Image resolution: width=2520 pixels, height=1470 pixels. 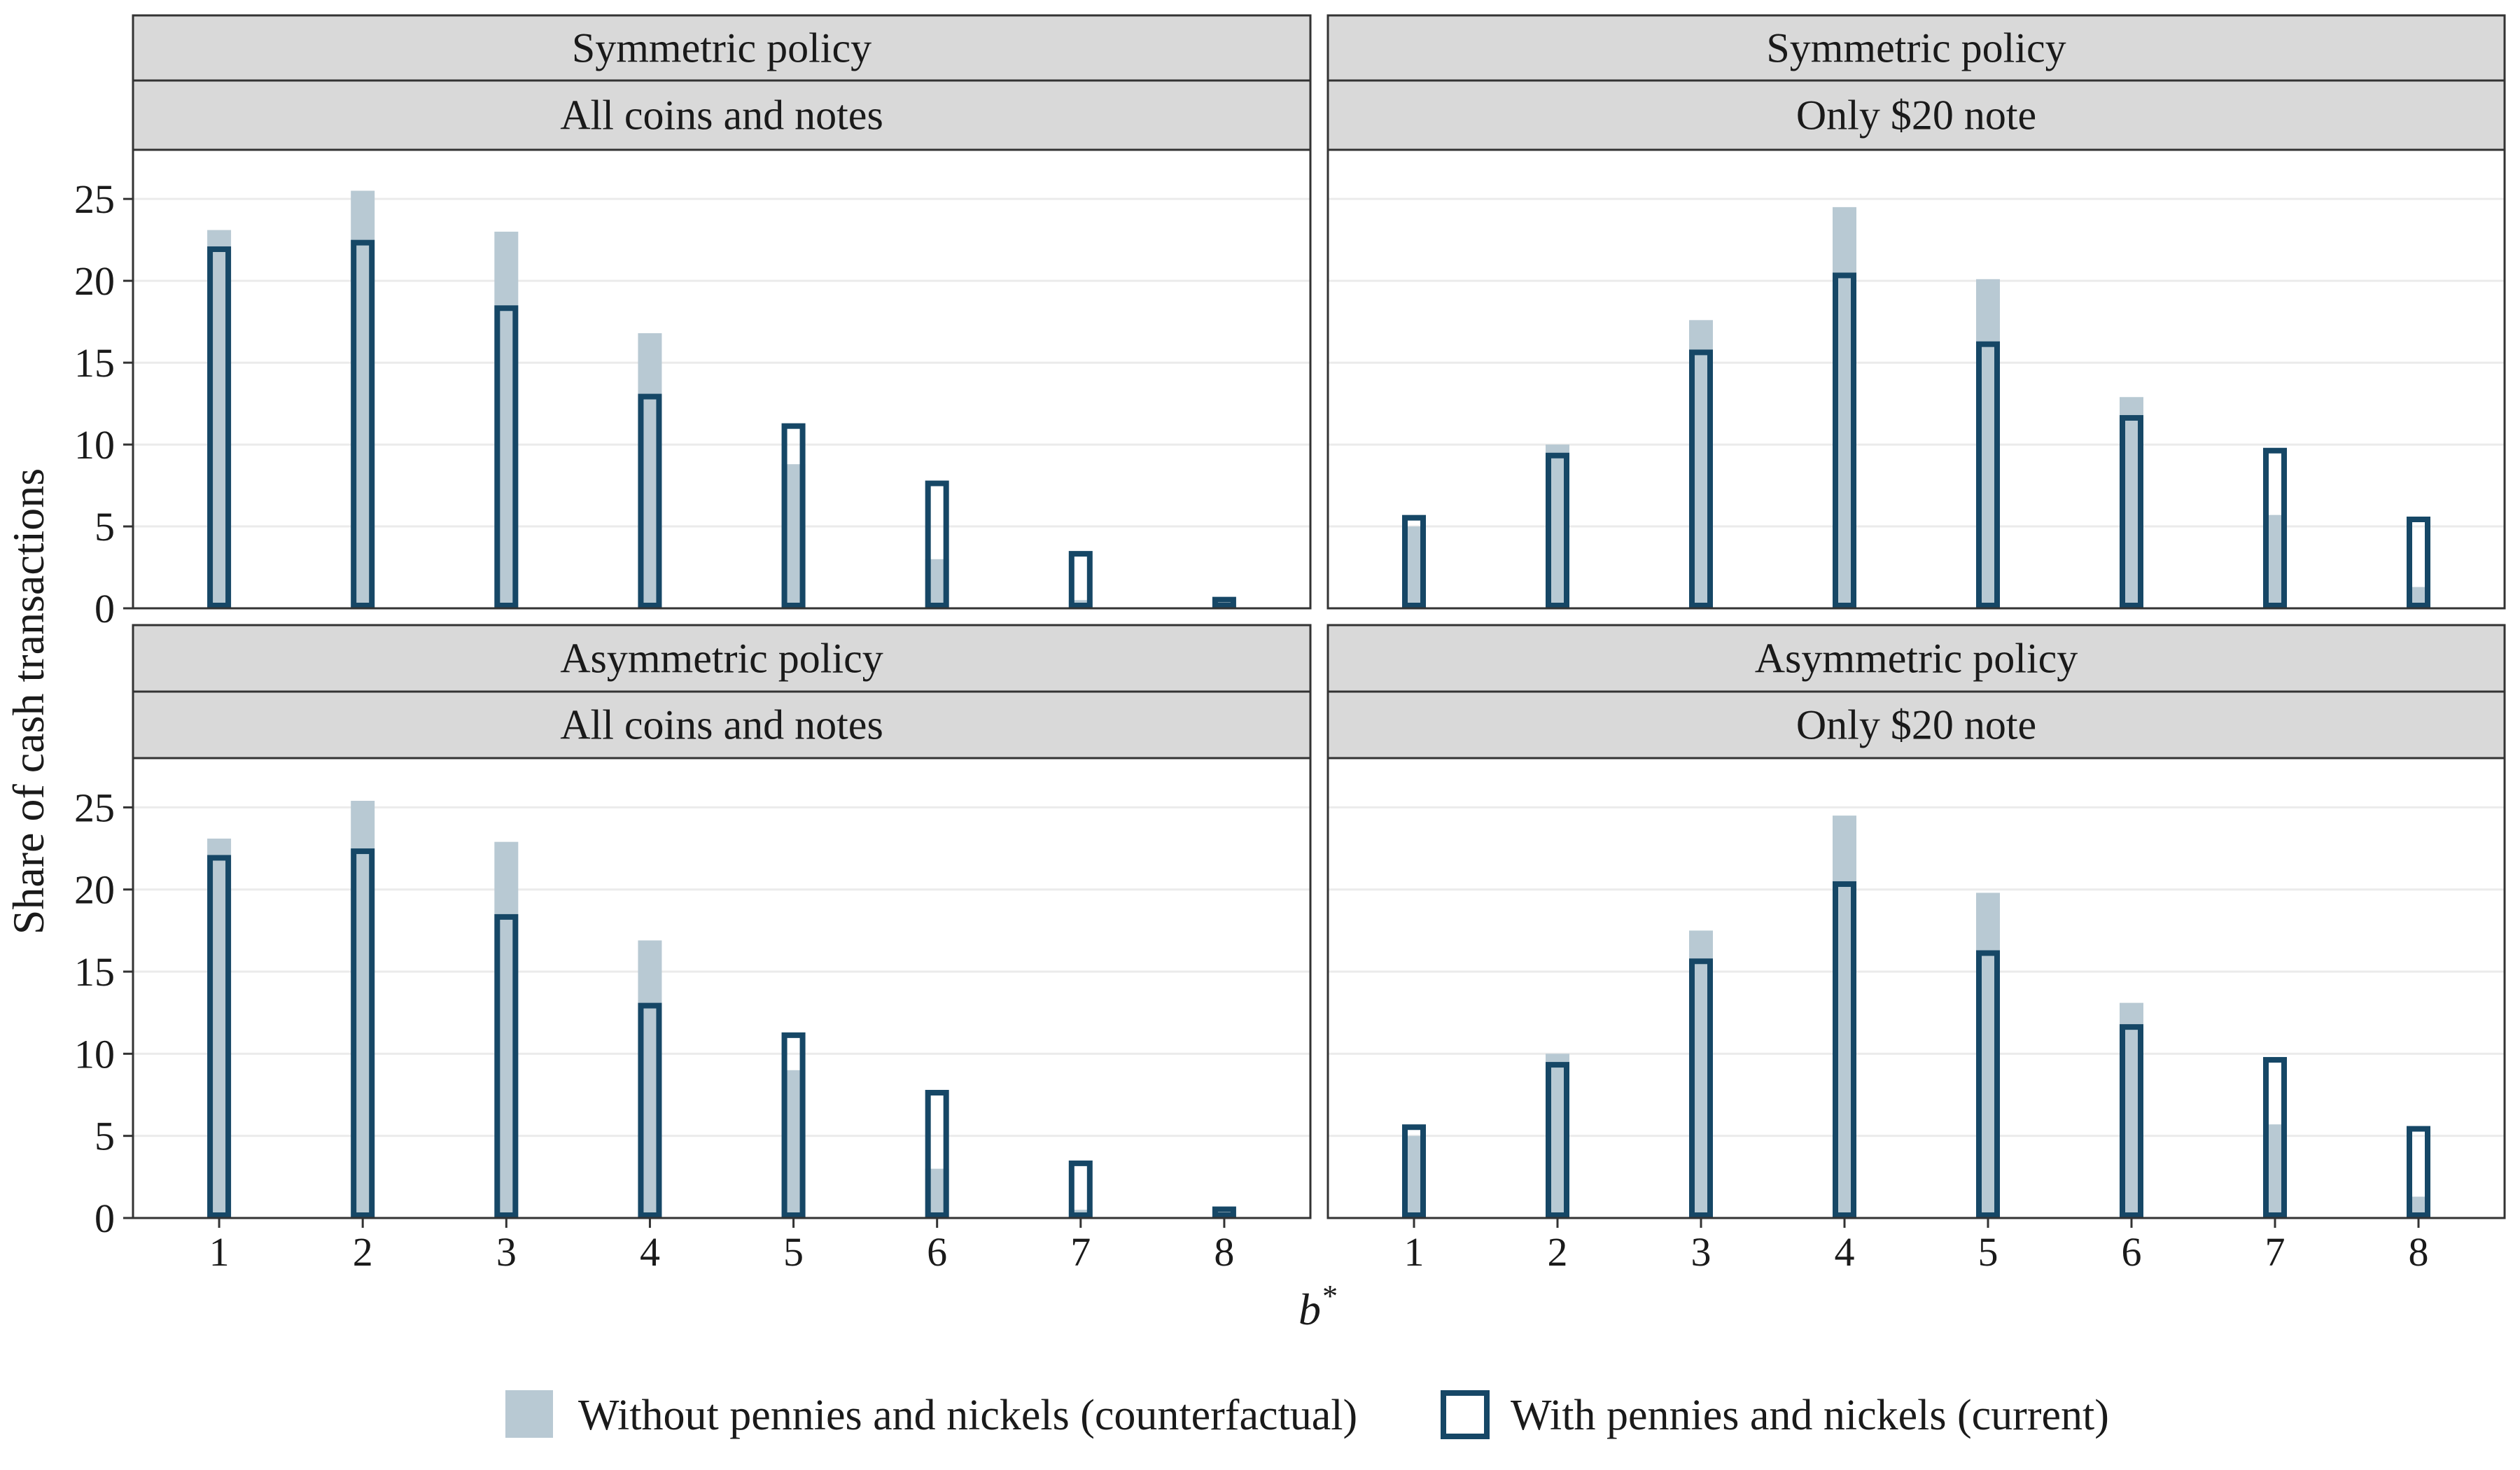 What do you see at coordinates (1845, 1252) in the screenshot?
I see `panel-4-xtick-label-4: 4` at bounding box center [1845, 1252].